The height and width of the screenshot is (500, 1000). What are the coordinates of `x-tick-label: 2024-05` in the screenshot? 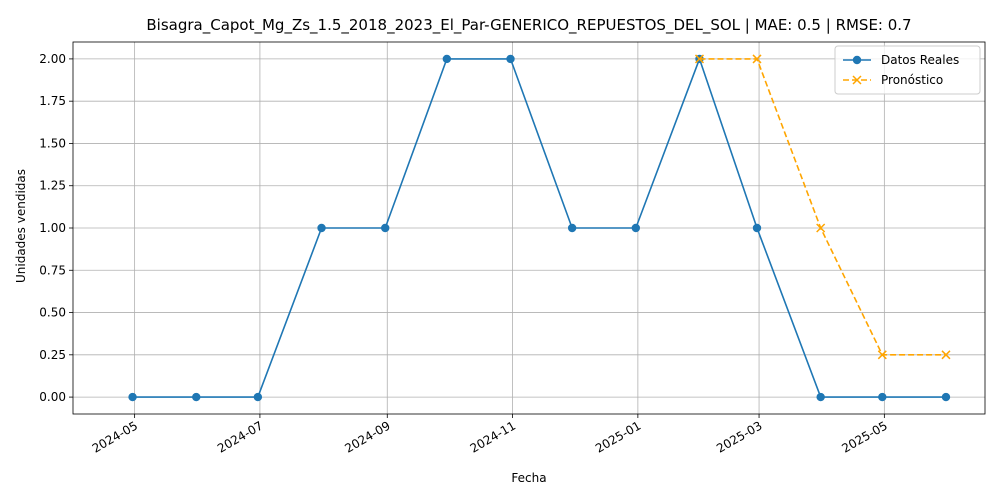 It's located at (115, 436).